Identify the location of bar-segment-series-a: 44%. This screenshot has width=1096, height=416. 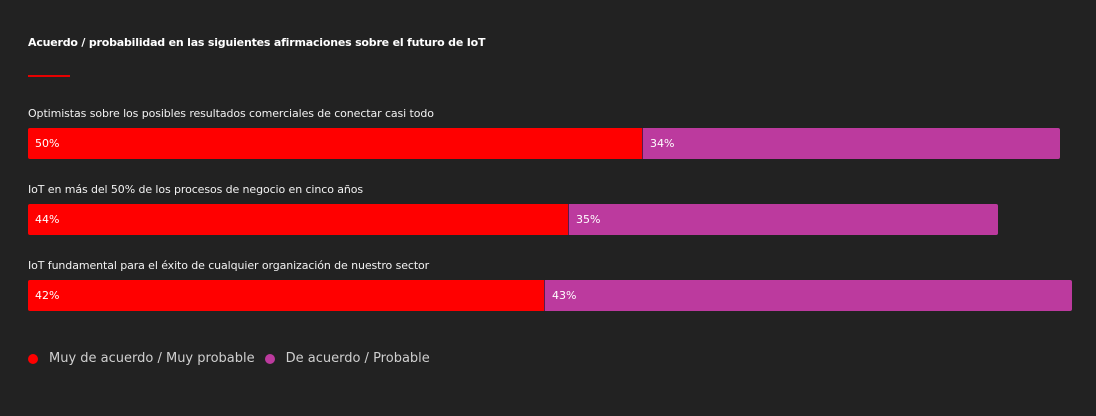
(298, 219).